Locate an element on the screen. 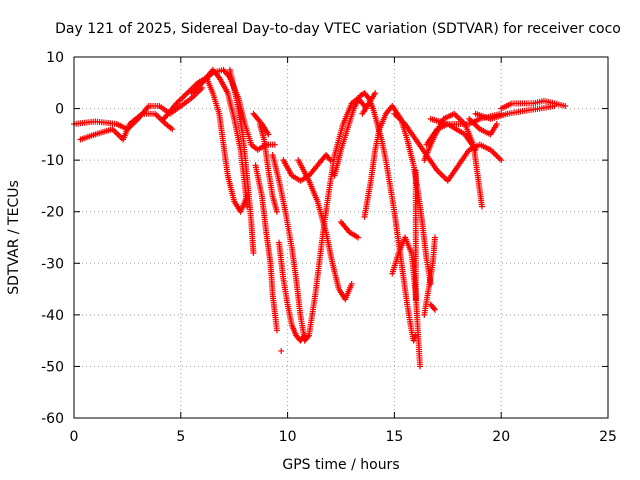  x-tick-label: 15 is located at coordinates (394, 437).